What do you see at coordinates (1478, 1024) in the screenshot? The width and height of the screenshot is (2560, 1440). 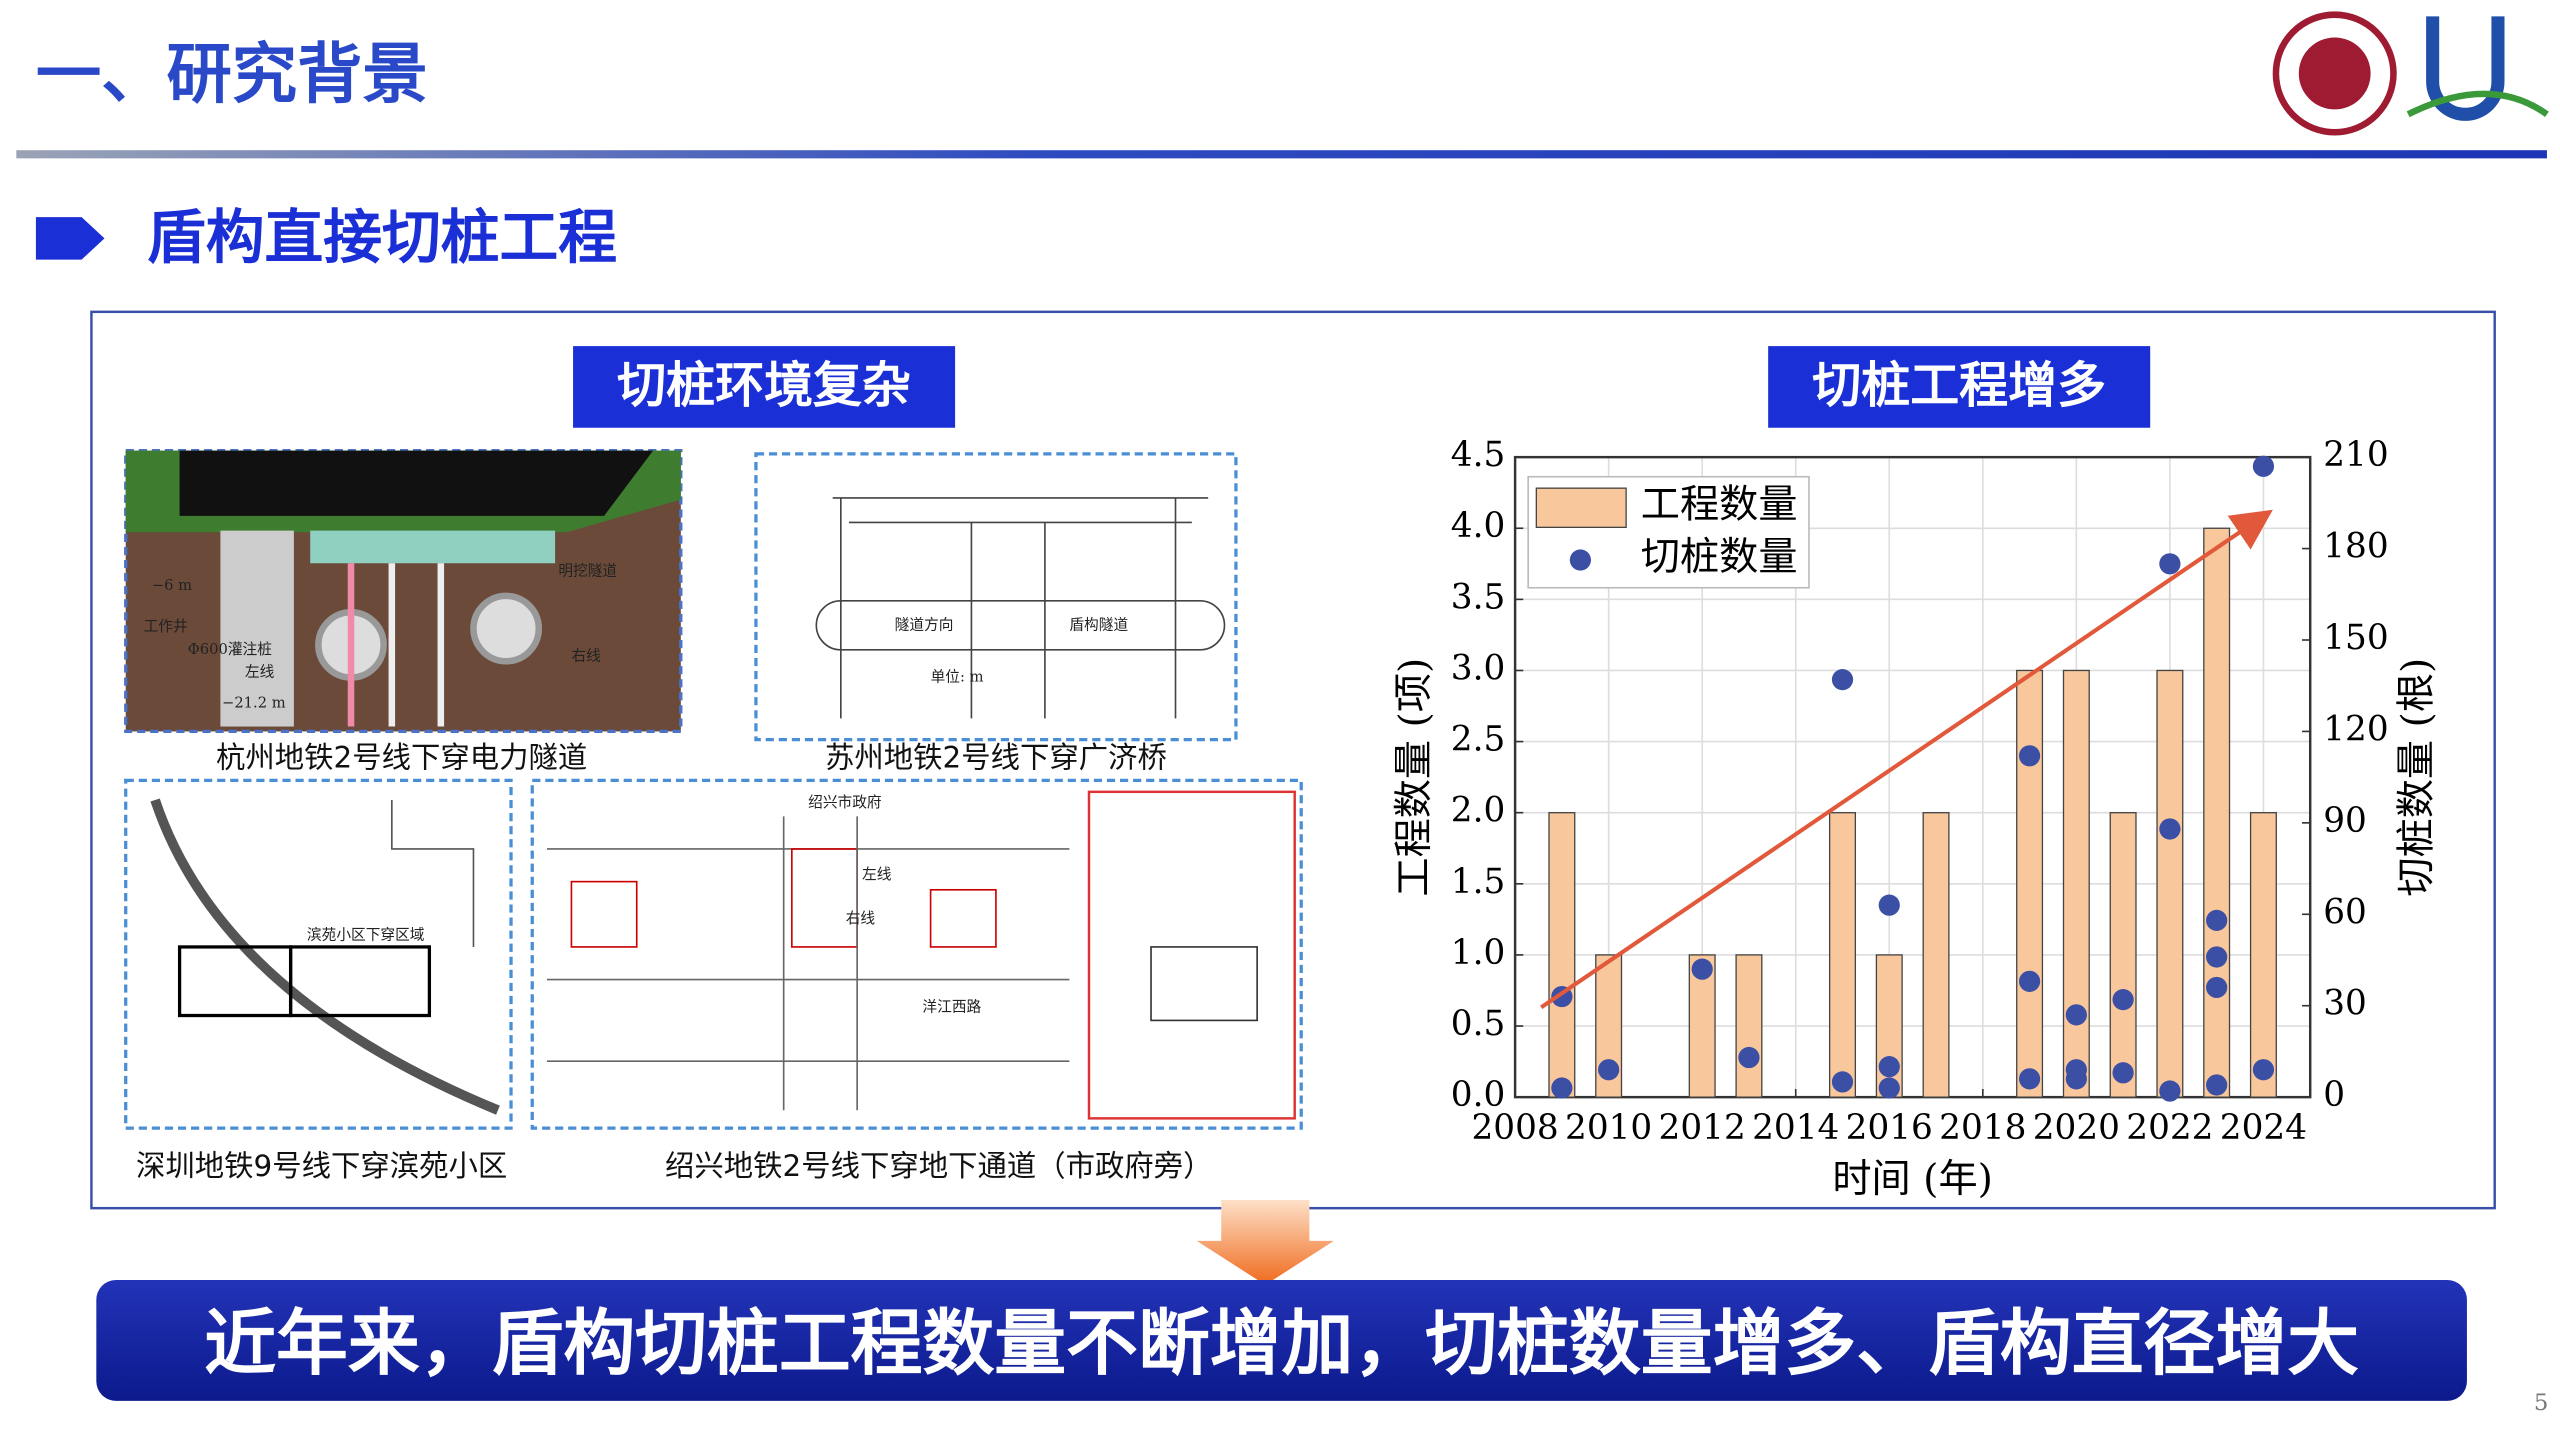 I see `y-tick-label: 0.5` at bounding box center [1478, 1024].